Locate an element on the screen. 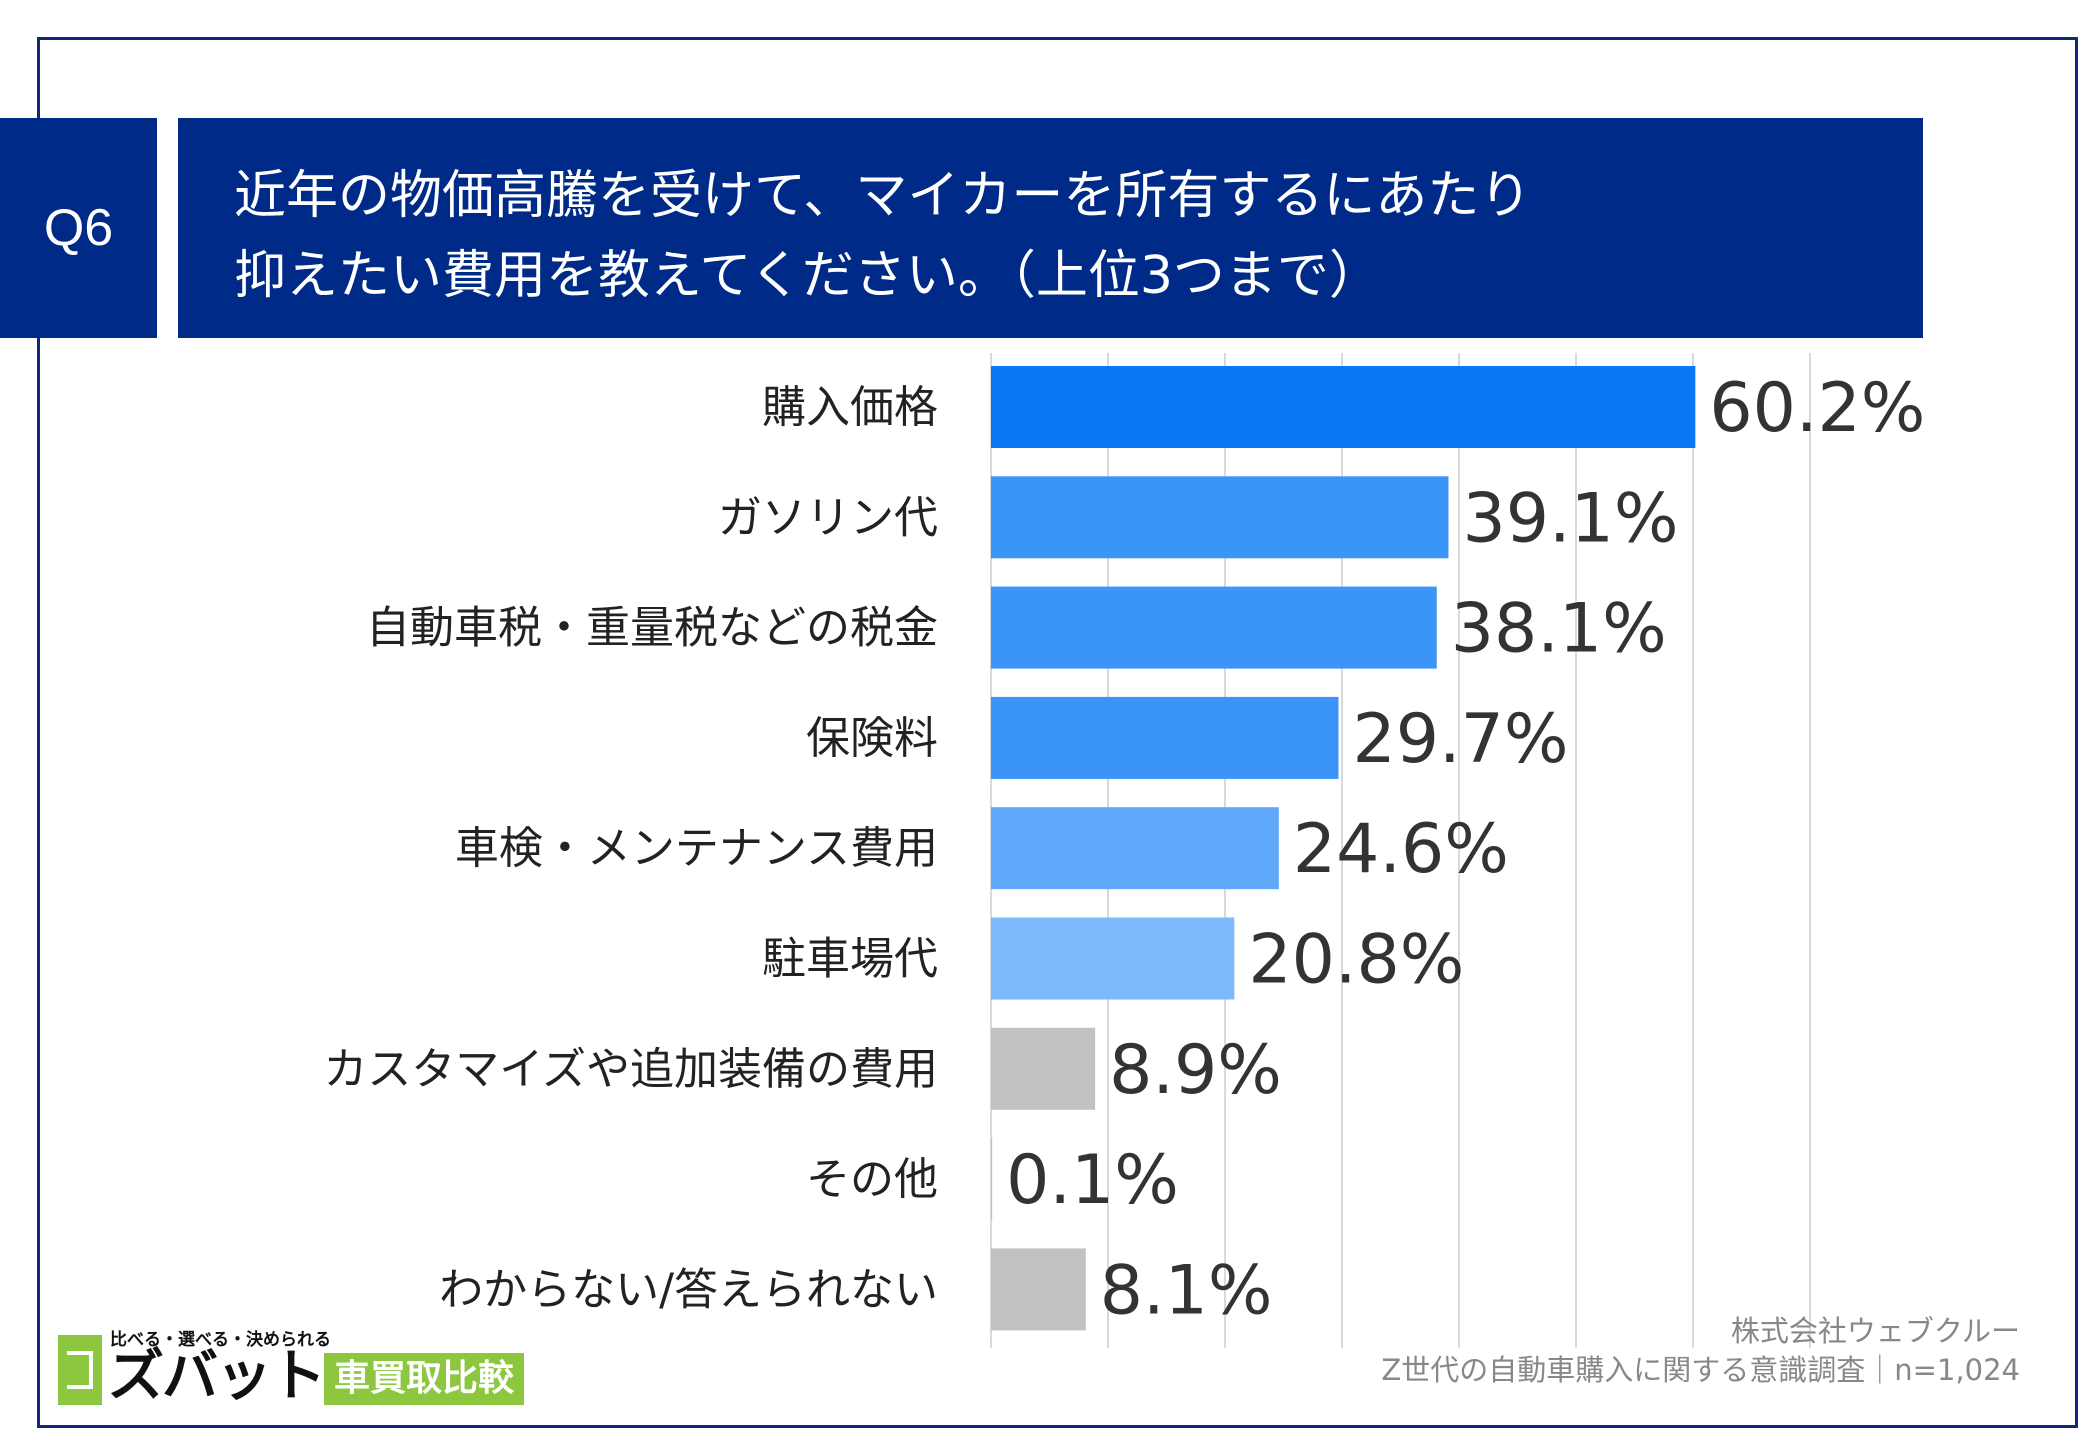  category-label: 自動車税・重量税などの税金 is located at coordinates (652, 628).